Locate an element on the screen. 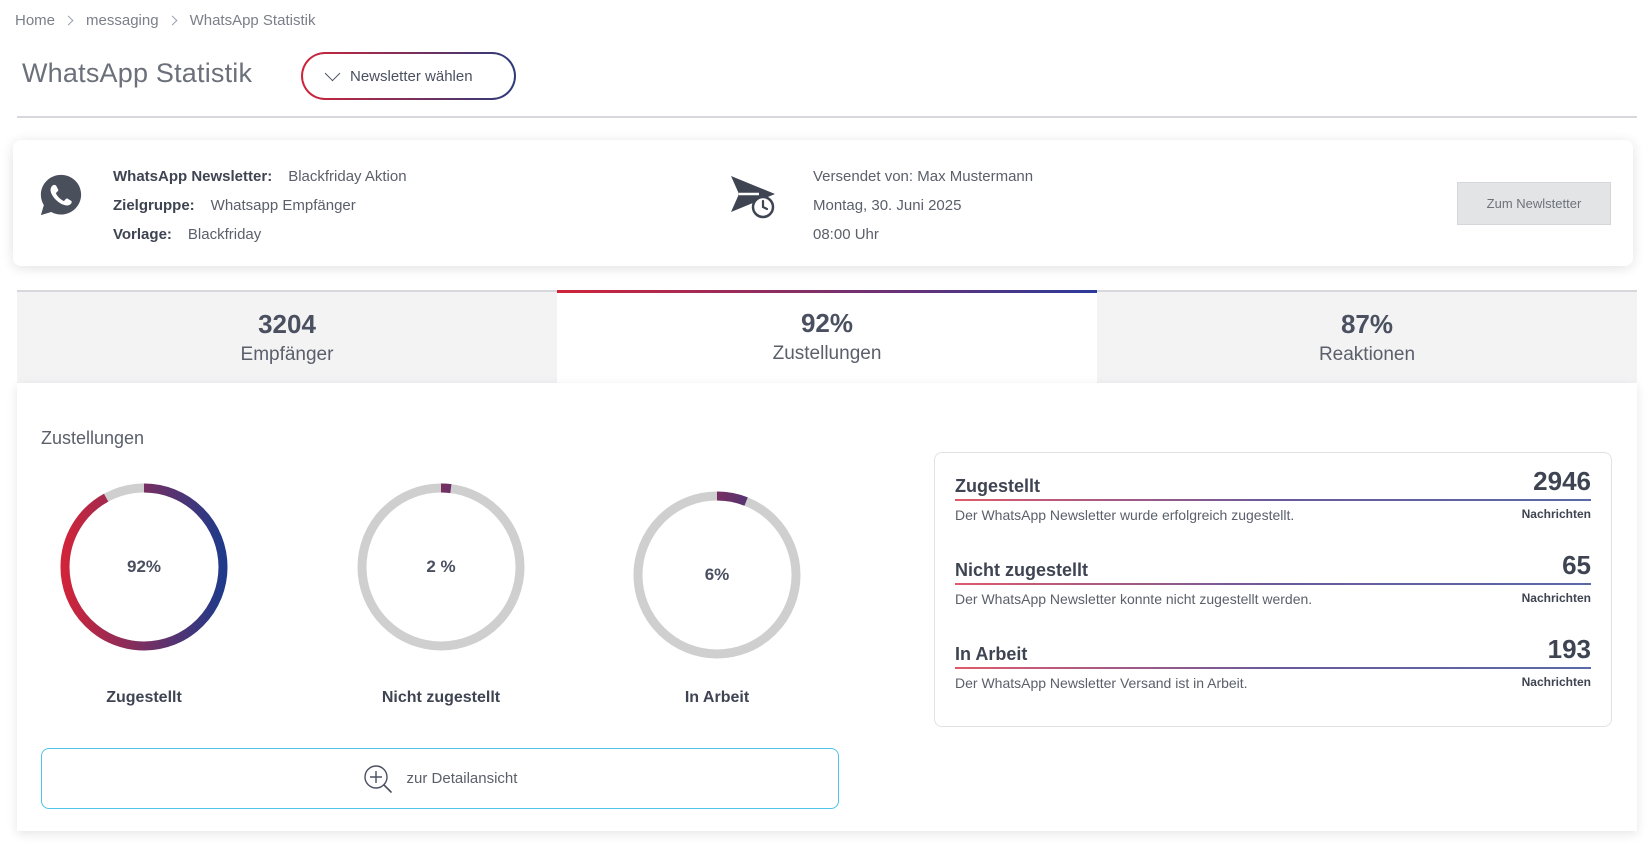 The image size is (1648, 844). newsletter-select: Newsletter wählen is located at coordinates (408, 76).